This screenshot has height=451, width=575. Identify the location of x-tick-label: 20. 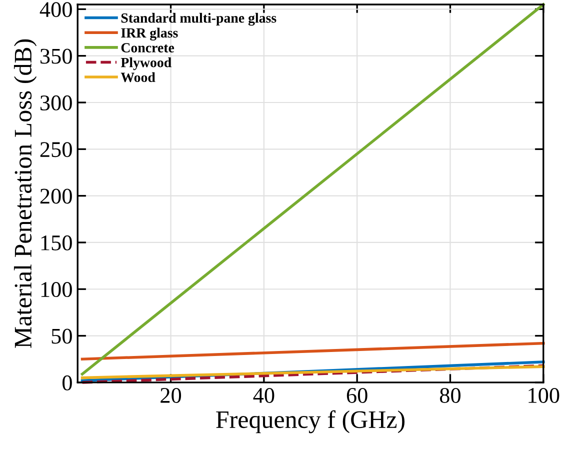
(171, 395).